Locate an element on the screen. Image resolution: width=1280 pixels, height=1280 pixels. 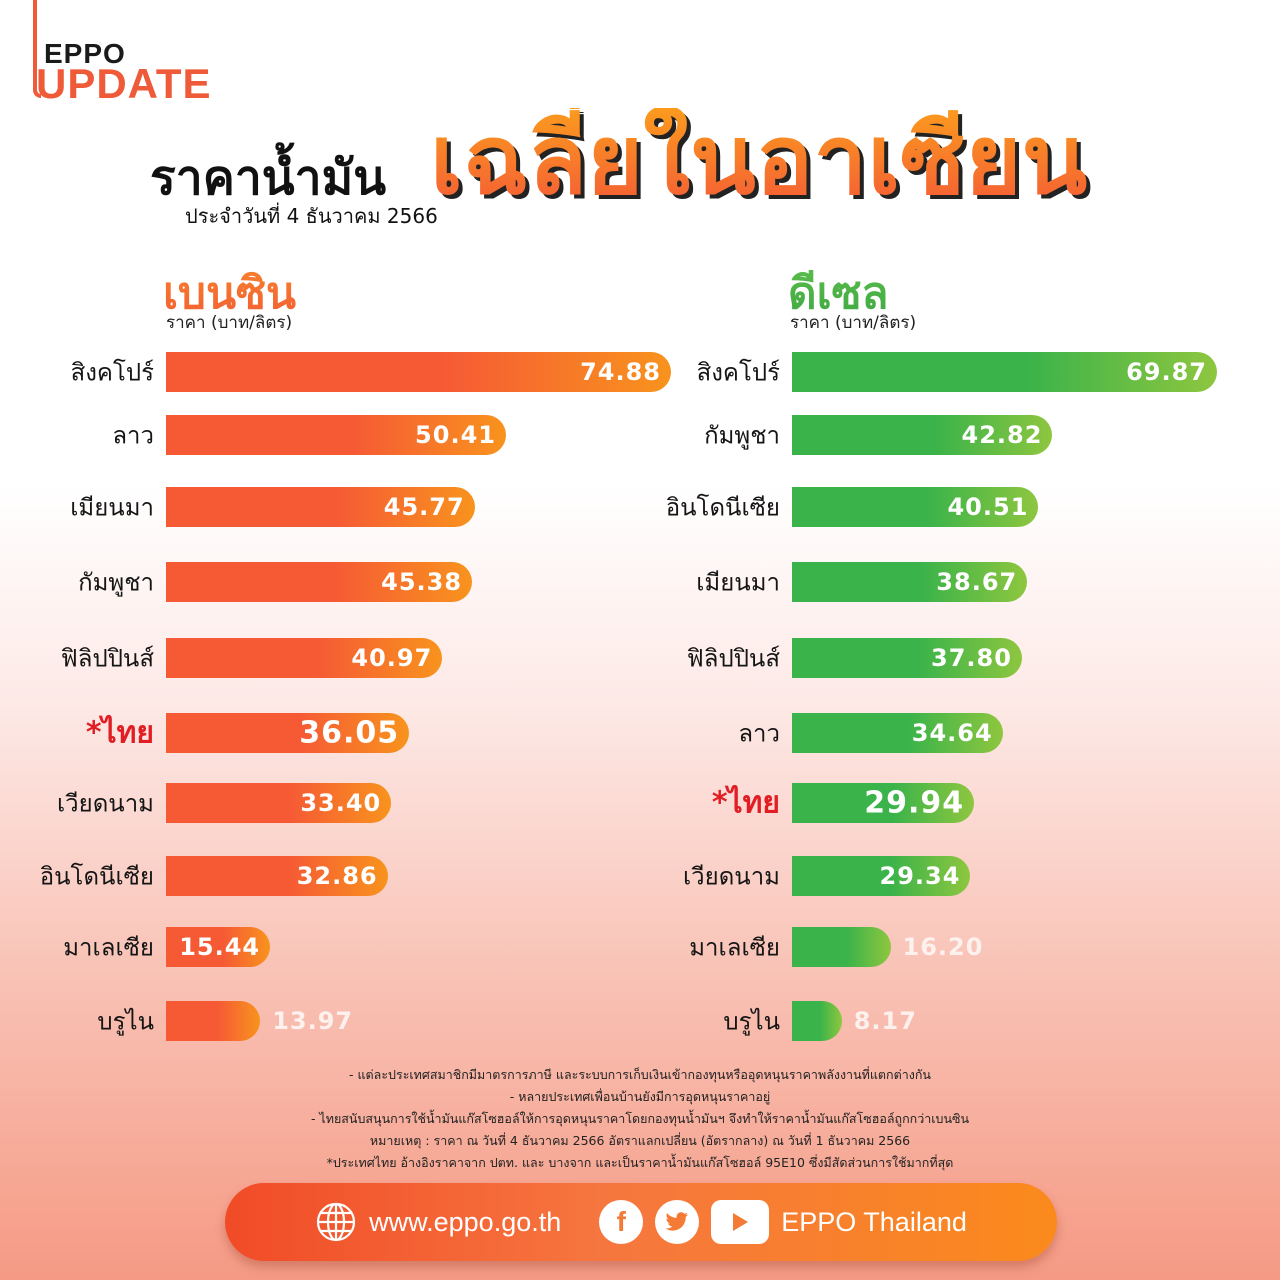
value-label: 15.44 is located at coordinates (220, 947).